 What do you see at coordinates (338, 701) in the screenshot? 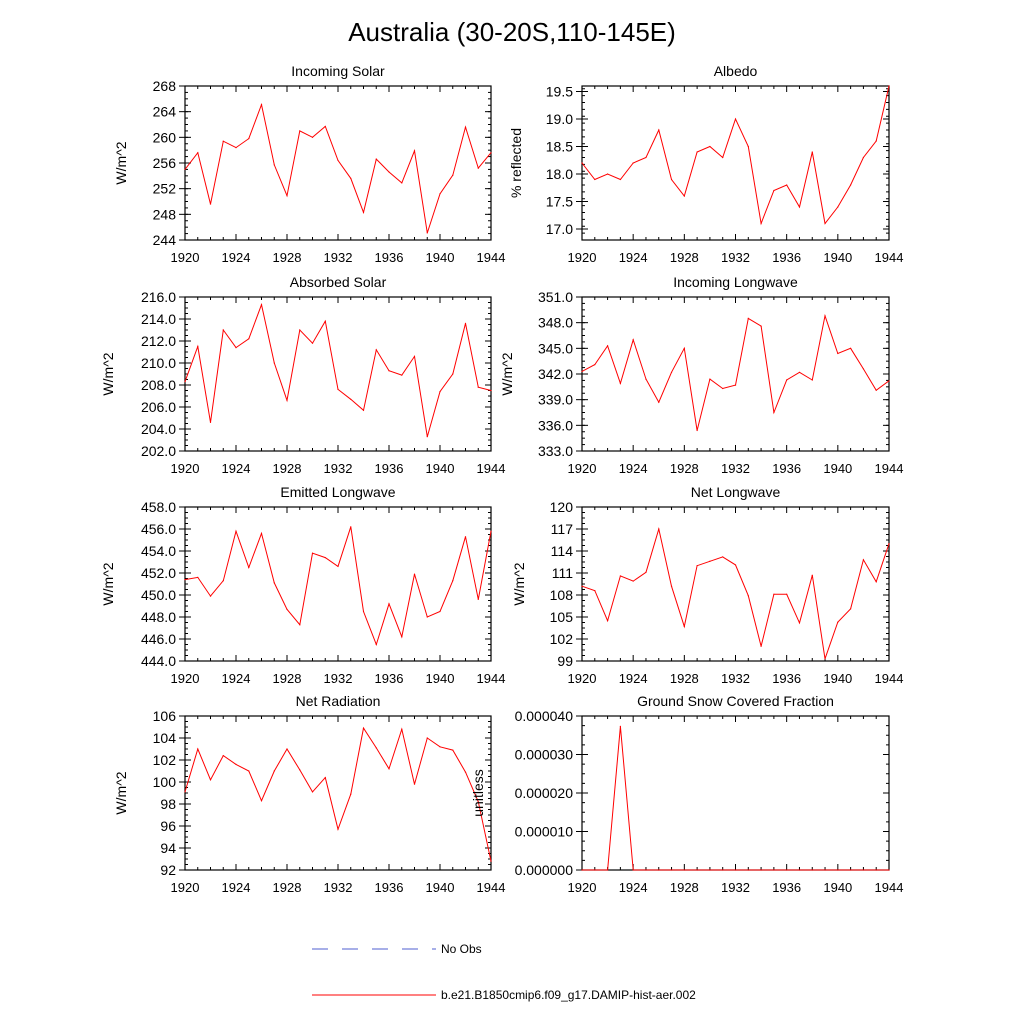
I see `panel-title: Net Radiation` at bounding box center [338, 701].